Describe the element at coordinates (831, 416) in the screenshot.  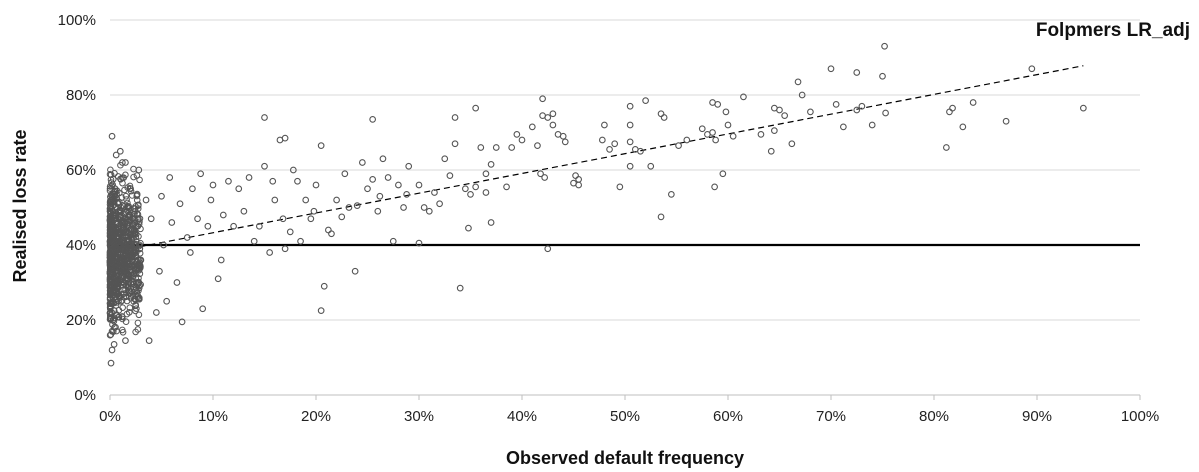
I see `x-tick-label: 70%` at that location.